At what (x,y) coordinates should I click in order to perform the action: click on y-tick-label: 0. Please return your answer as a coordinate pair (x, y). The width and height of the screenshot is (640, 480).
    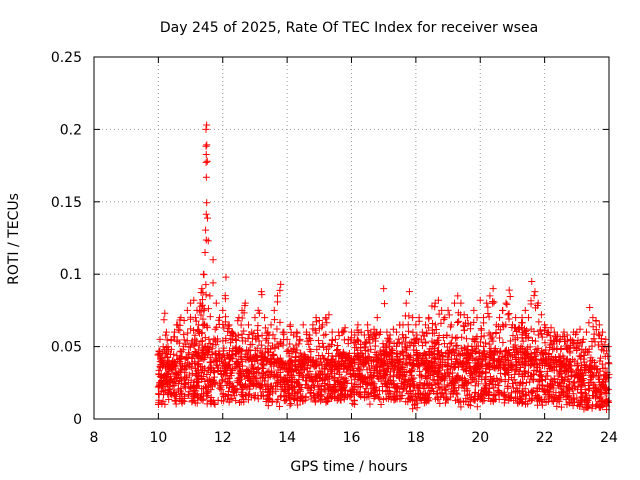
    Looking at the image, I should click on (77, 420).